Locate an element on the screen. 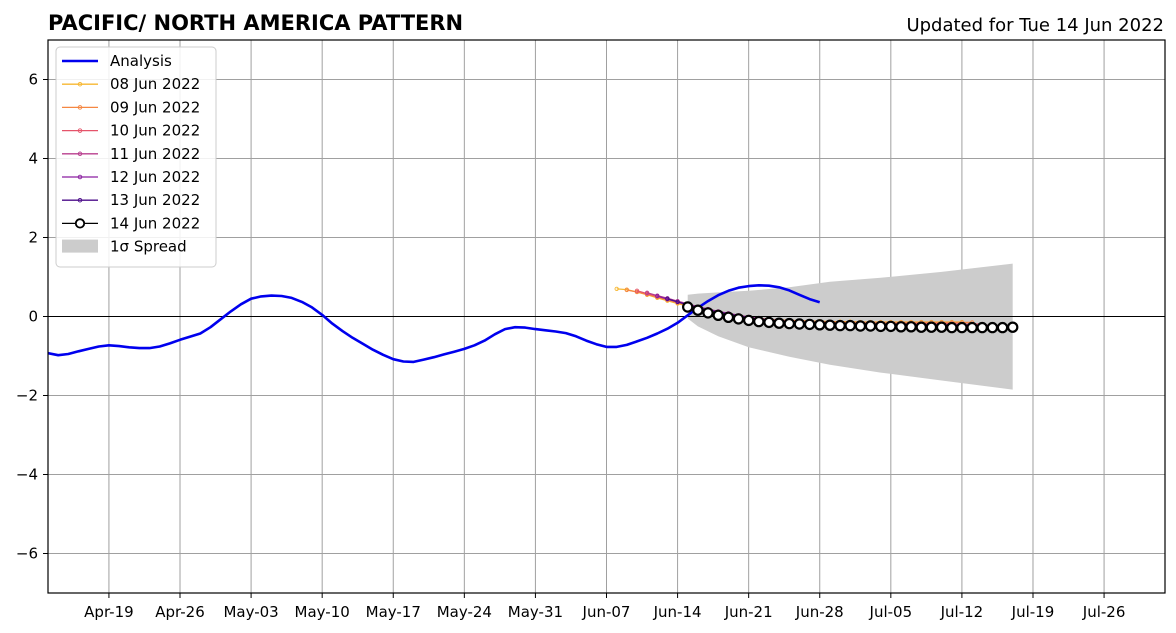 The width and height of the screenshot is (1176, 633). x-tick-label: May-17 is located at coordinates (393, 612).